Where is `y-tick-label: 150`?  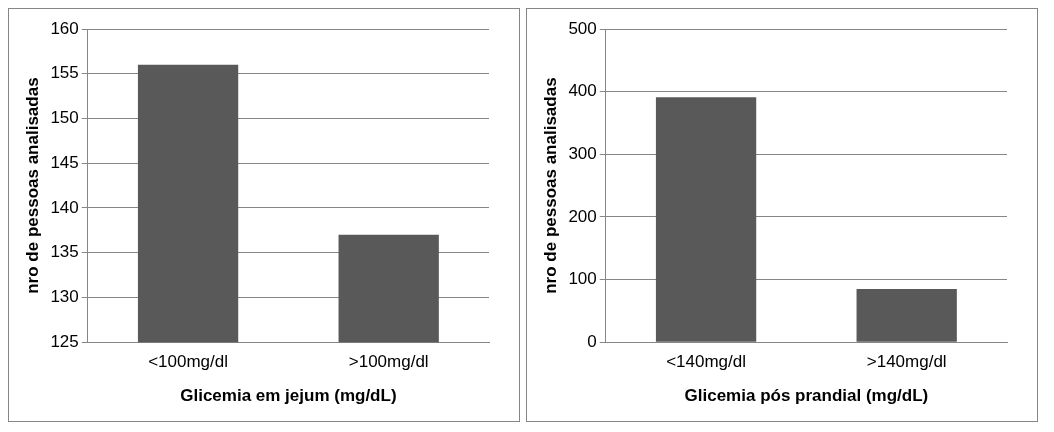
y-tick-label: 150 is located at coordinates (64, 118).